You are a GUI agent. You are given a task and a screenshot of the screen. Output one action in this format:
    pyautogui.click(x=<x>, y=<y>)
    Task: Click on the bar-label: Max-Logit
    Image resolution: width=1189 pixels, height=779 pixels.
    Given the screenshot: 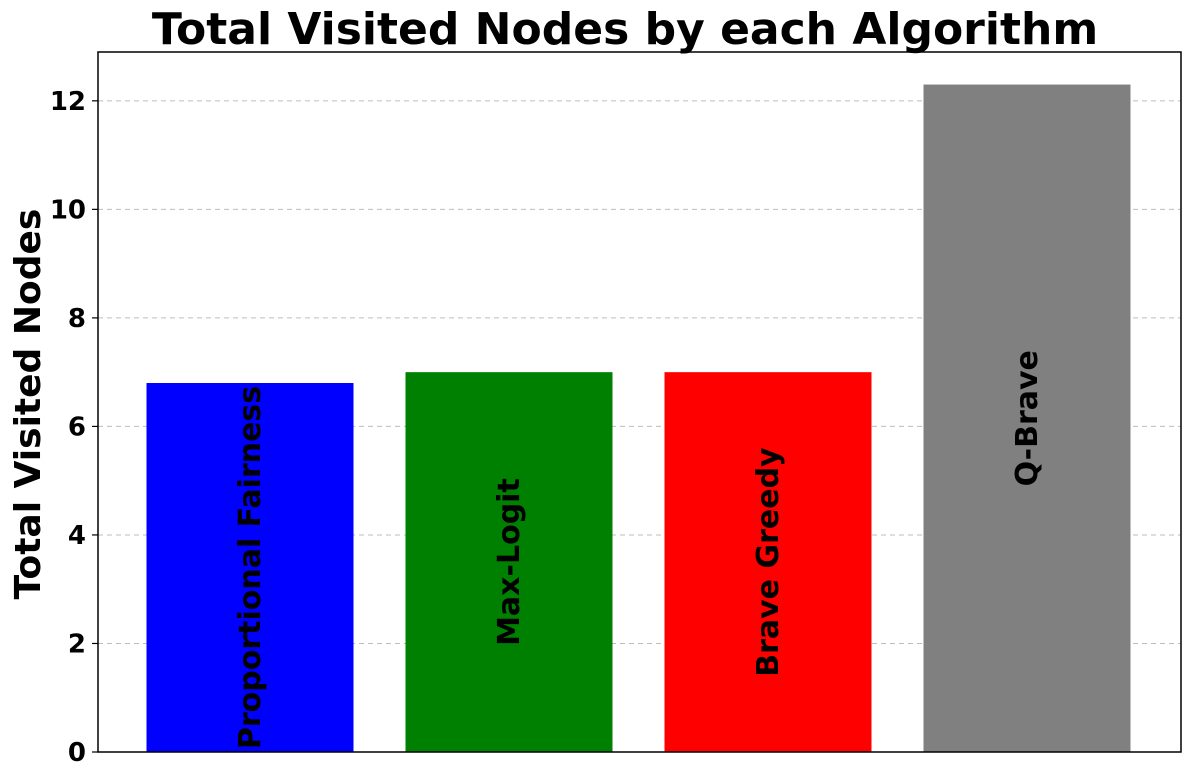 What is the action you would take?
    pyautogui.click(x=509, y=562)
    